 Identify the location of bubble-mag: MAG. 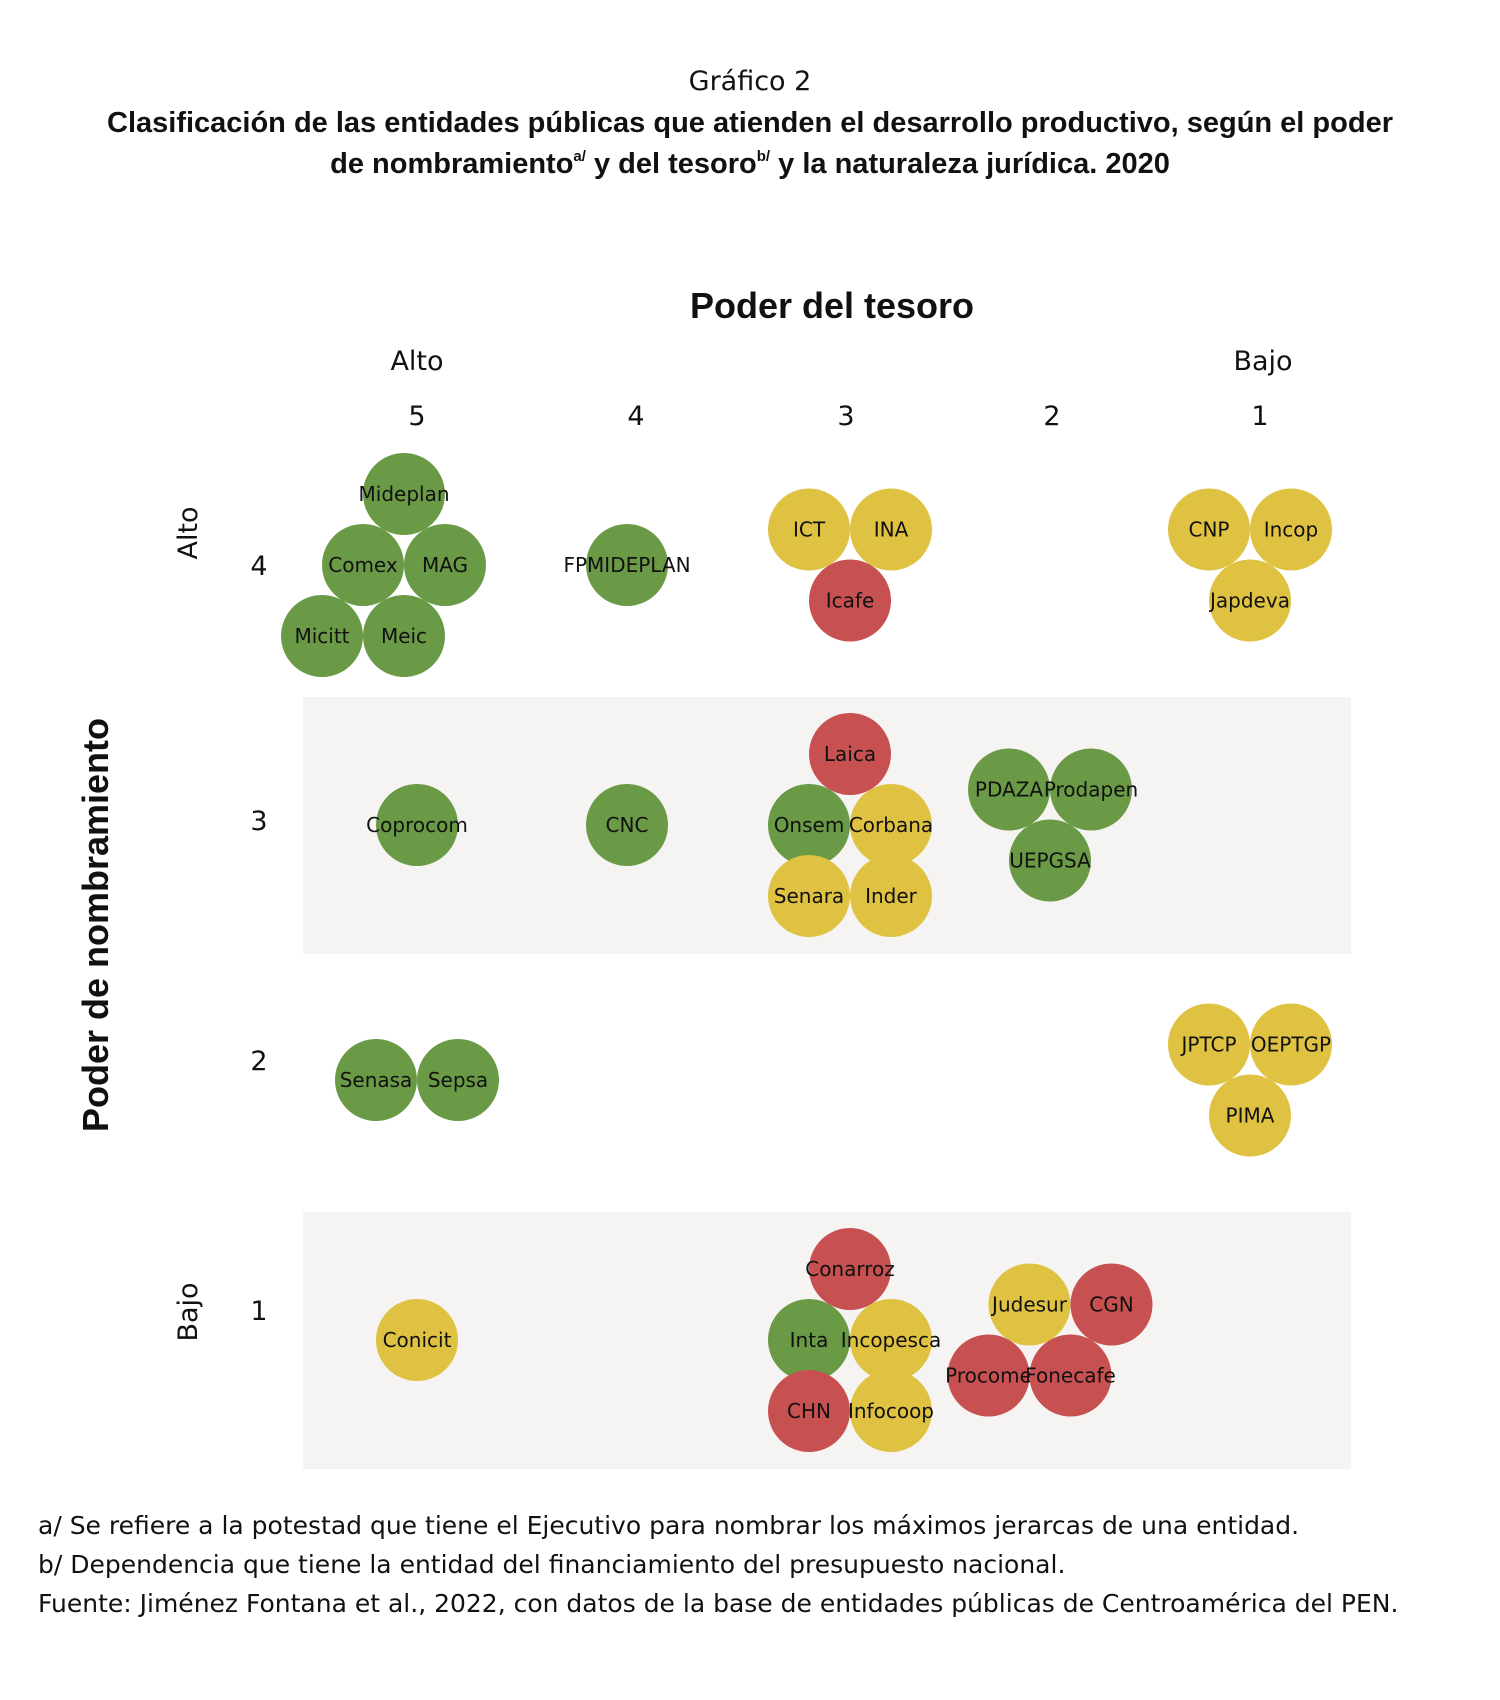
(445, 565).